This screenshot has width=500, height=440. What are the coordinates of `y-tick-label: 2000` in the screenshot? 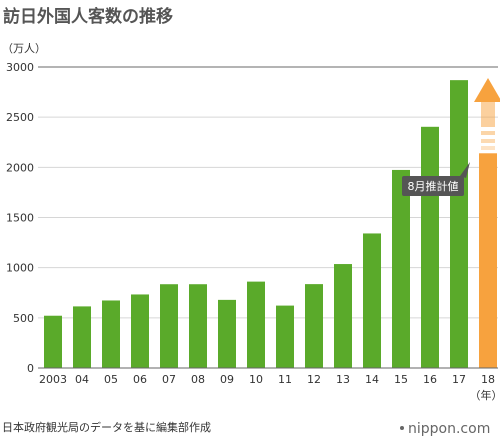 It's located at (20, 167).